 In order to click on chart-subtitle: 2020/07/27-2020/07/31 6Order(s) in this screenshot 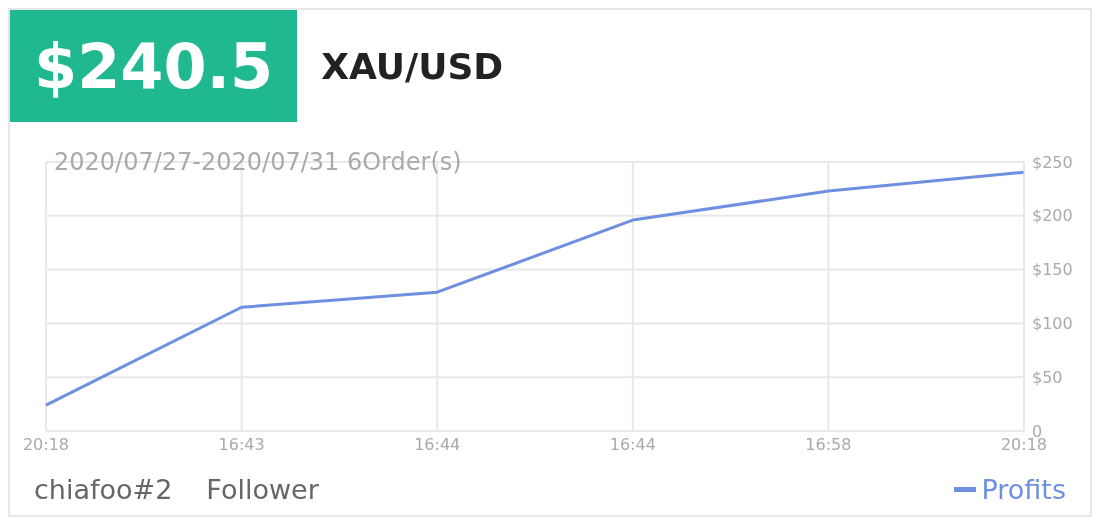, I will do `click(258, 162)`.